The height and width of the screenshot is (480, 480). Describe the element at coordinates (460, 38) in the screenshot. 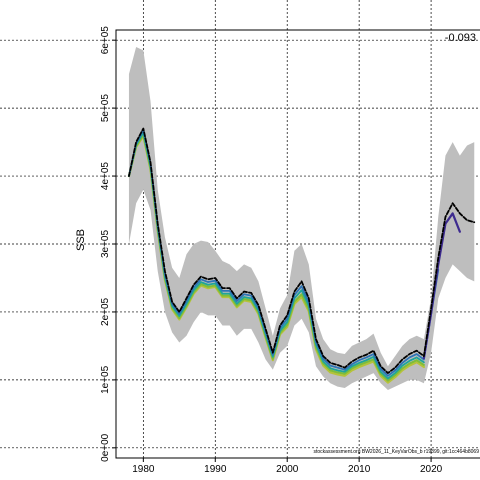

I see `corner-label: -0.093` at that location.